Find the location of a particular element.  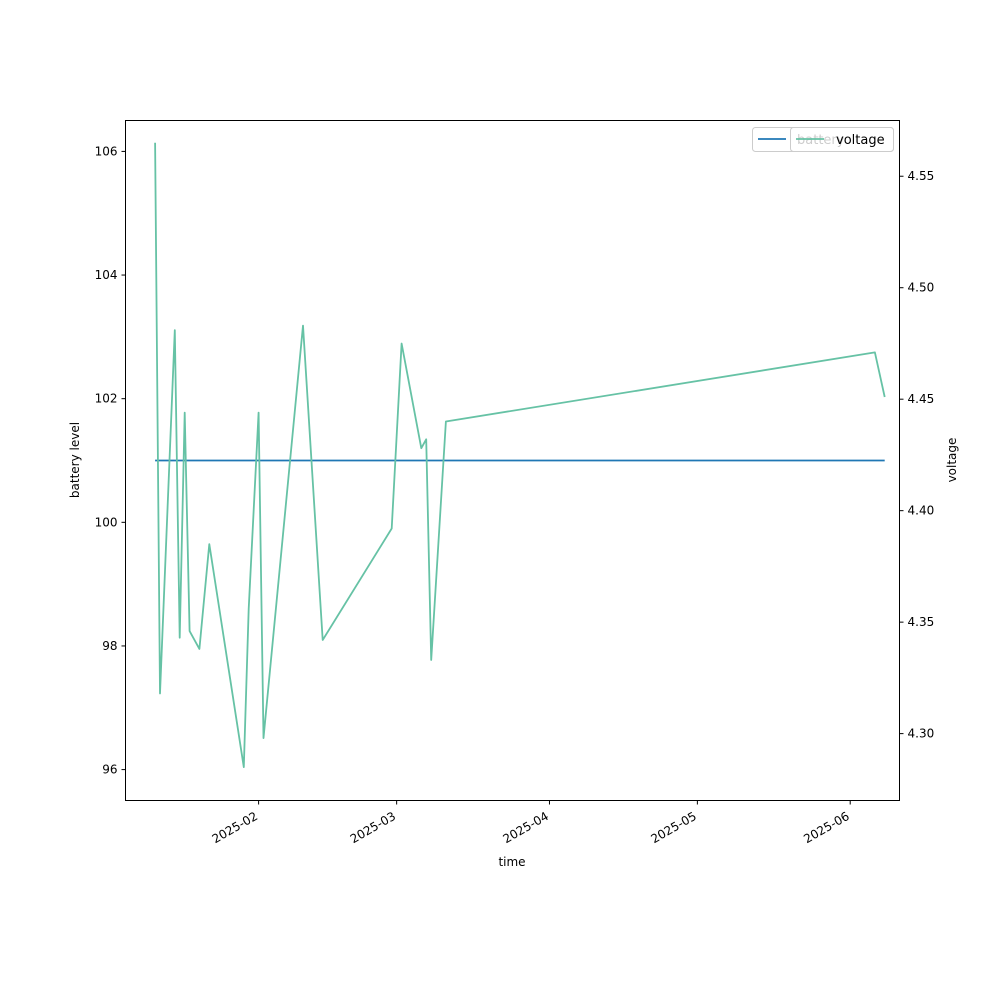

x-tick-label: 2025-06 is located at coordinates (826, 827).